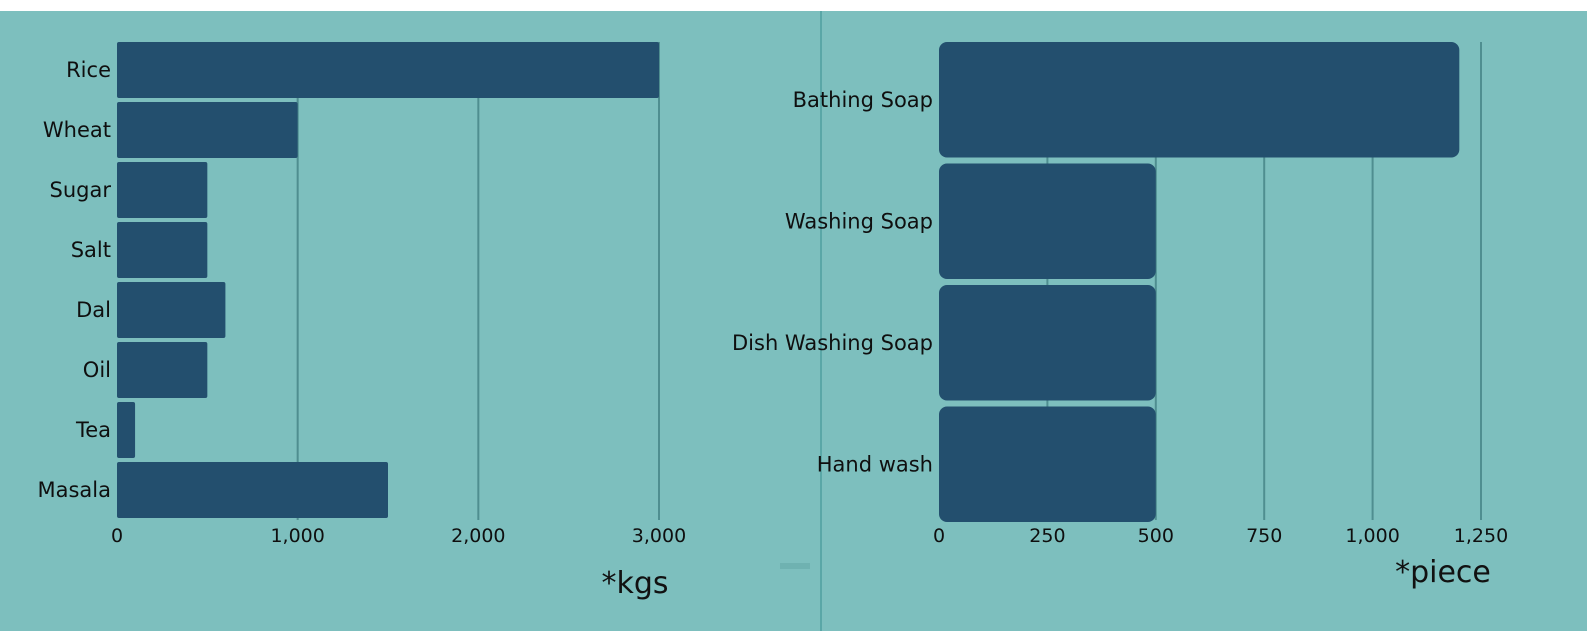 This screenshot has width=1587, height=631. Describe the element at coordinates (1264, 536) in the screenshot. I see `x-tick-piece-3: 750` at that location.